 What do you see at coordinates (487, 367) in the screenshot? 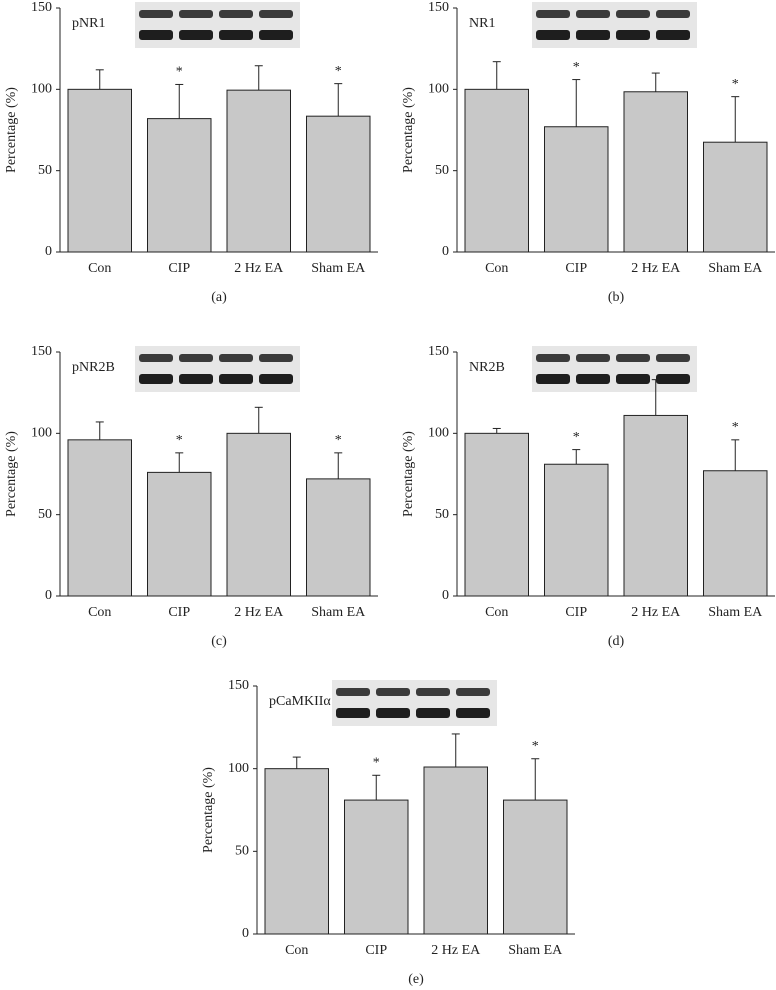
I see `protein-label: NR2B` at bounding box center [487, 367].